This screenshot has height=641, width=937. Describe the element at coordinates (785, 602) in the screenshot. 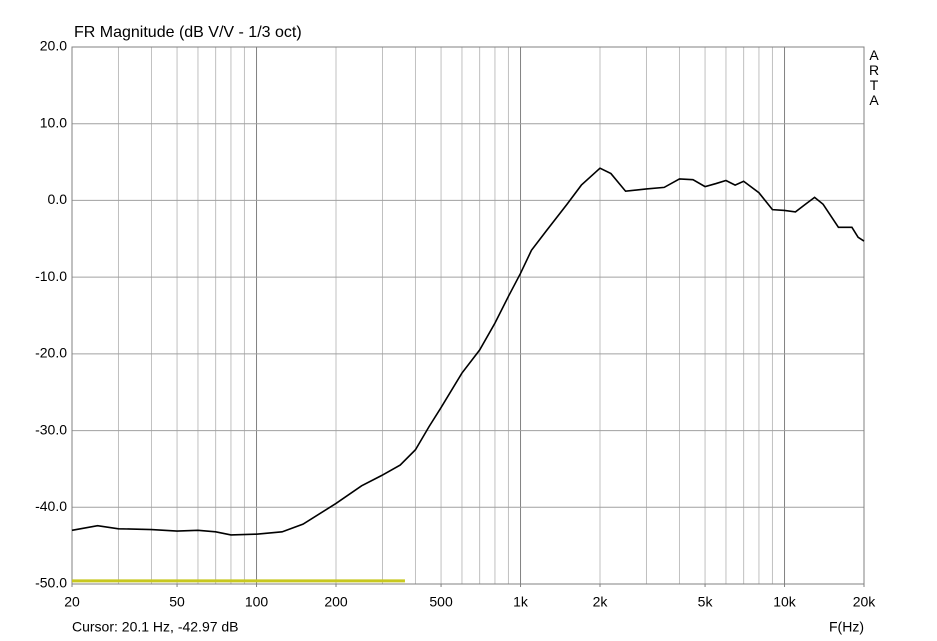

I see `x-tick-label: 10k` at that location.